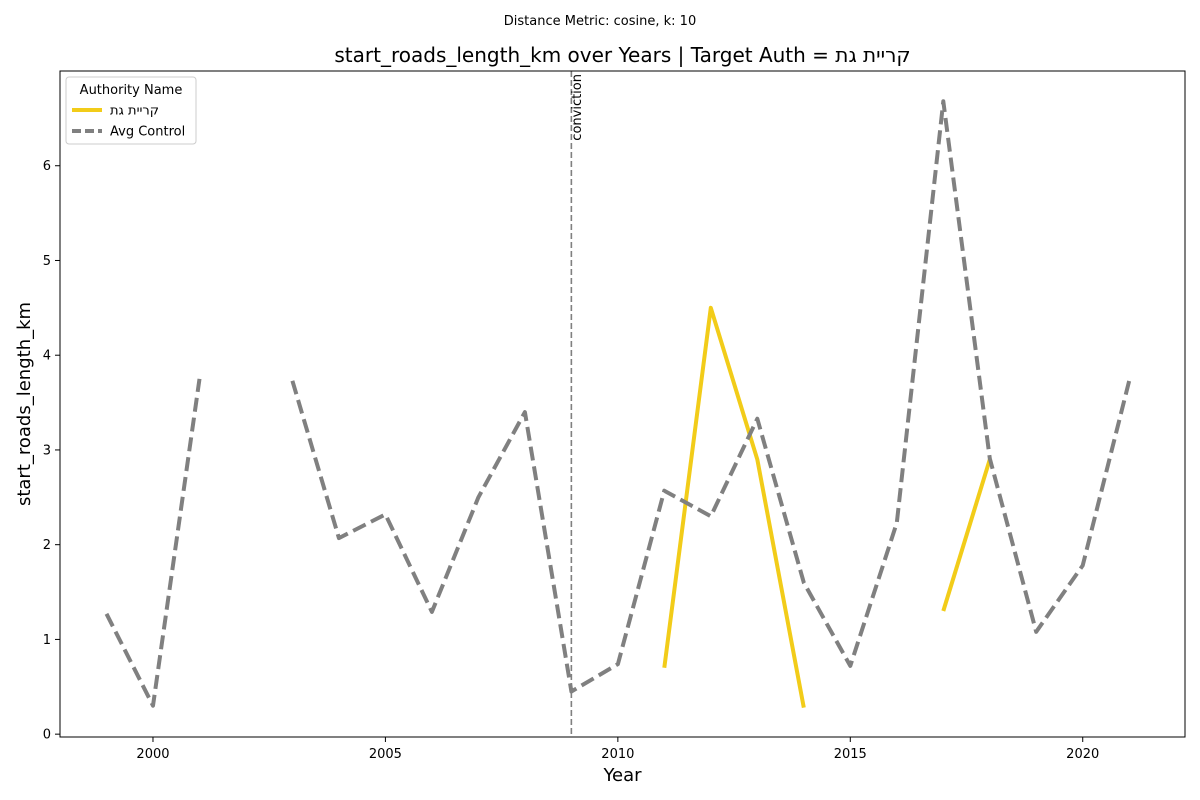  Describe the element at coordinates (47, 545) in the screenshot. I see `y-tick-label: 2` at that location.